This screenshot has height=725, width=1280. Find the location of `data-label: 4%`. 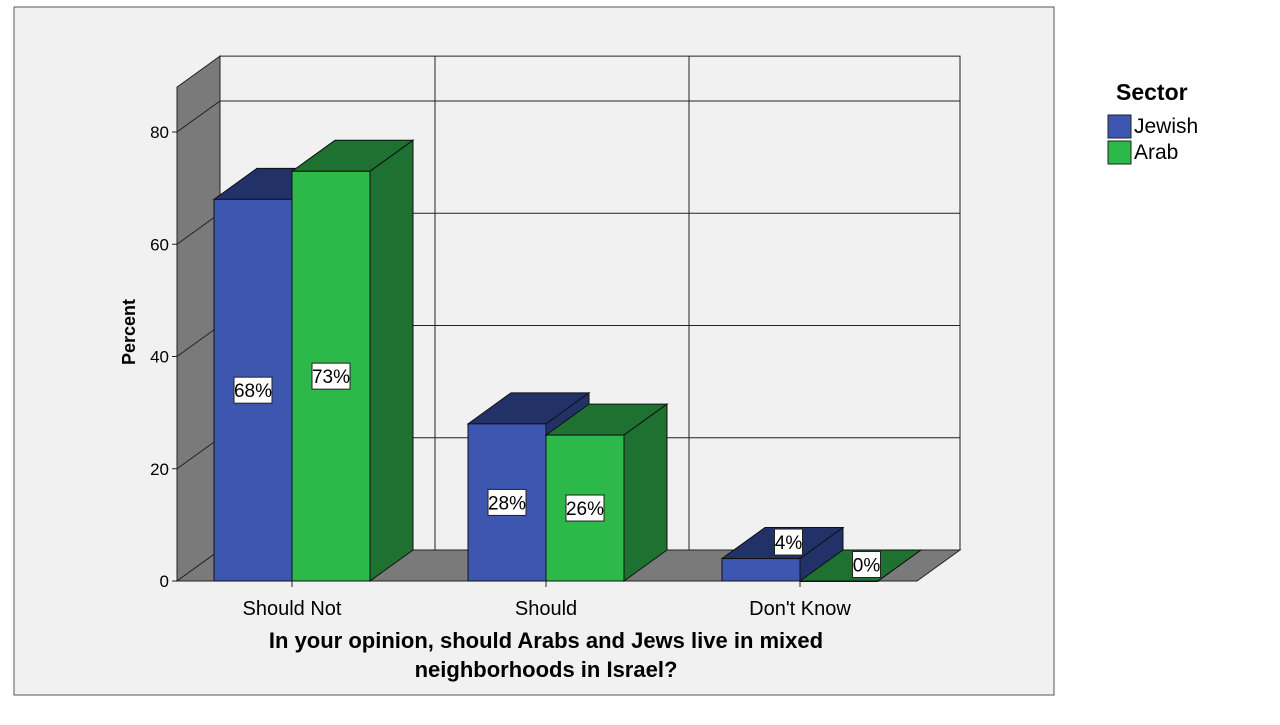

data-label: 4% is located at coordinates (788, 542).